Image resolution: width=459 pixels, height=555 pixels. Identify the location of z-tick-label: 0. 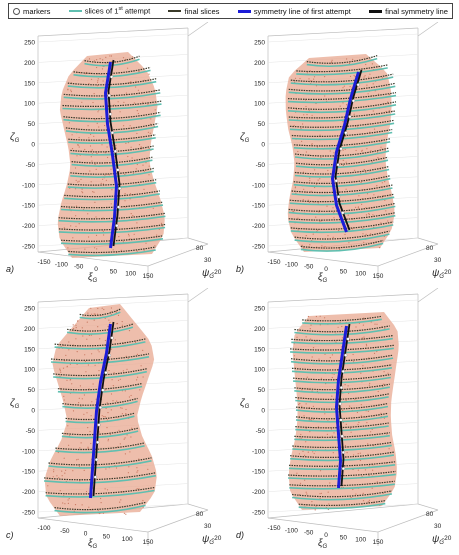
(33, 145).